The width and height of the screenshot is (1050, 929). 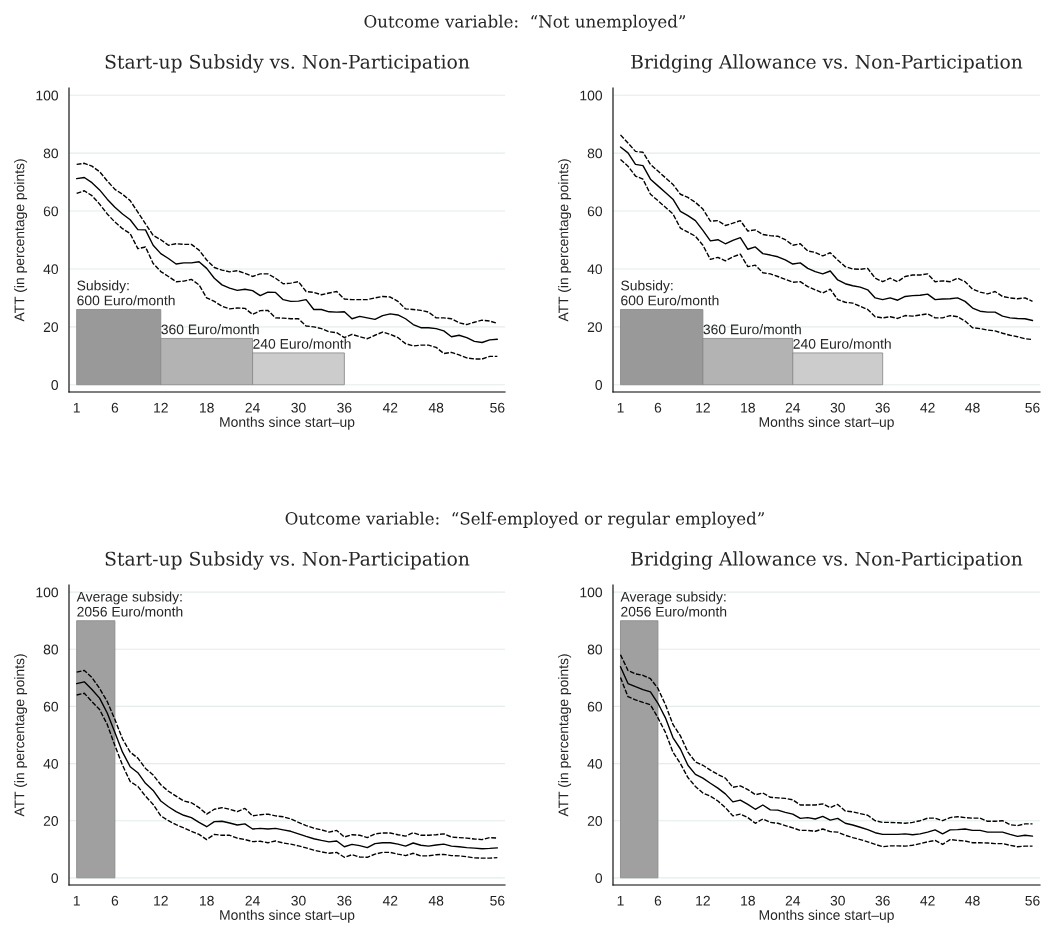 What do you see at coordinates (524, 520) in the screenshot?
I see `text: Outcome variable: “Self-employed or regular employed”` at bounding box center [524, 520].